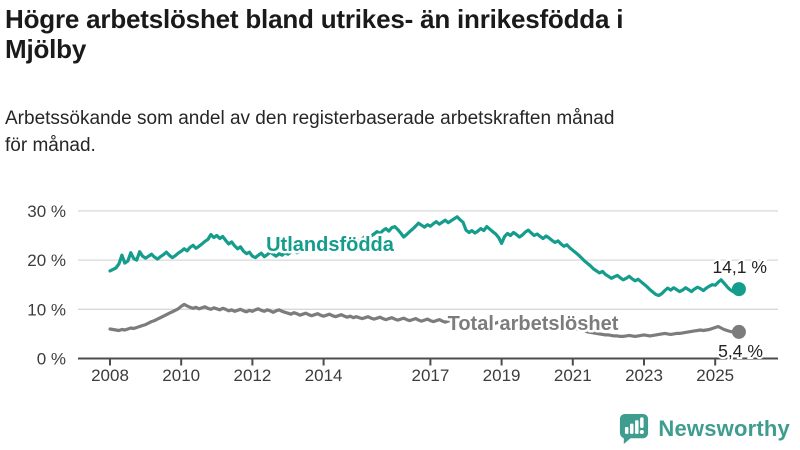 The image size is (800, 450). I want to click on y-axis-tick-label: 20 %, so click(46, 260).